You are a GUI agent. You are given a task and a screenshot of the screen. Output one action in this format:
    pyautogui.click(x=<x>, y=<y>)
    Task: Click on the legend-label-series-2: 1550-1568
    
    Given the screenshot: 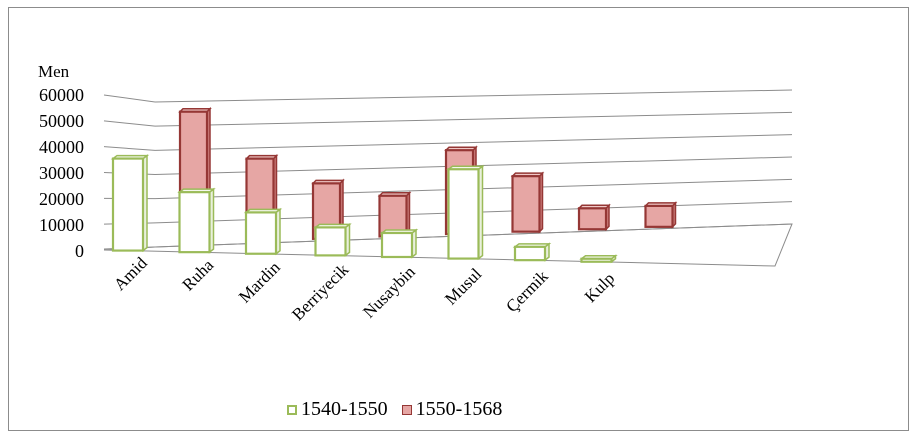 What is the action you would take?
    pyautogui.click(x=459, y=409)
    